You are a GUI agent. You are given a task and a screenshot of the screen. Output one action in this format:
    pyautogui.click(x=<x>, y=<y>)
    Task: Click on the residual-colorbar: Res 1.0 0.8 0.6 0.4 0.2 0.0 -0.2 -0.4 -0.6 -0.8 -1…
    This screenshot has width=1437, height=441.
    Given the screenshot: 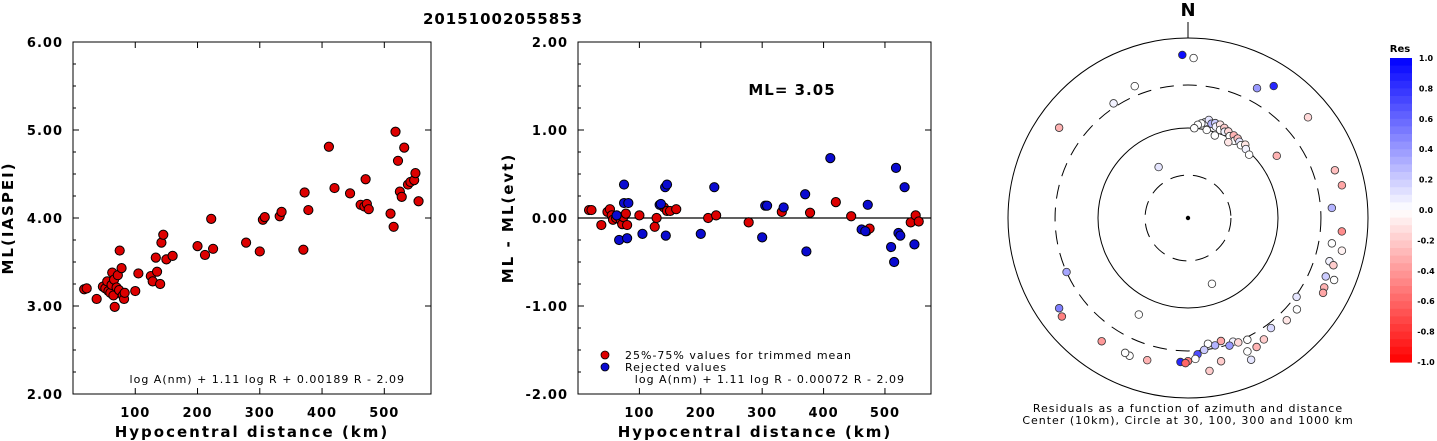 What is the action you would take?
    pyautogui.click(x=1412, y=205)
    